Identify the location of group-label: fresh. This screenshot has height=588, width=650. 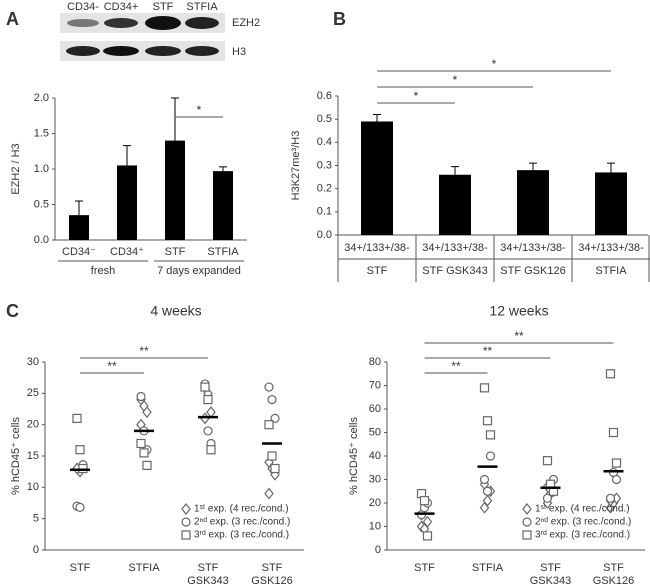
(103, 271).